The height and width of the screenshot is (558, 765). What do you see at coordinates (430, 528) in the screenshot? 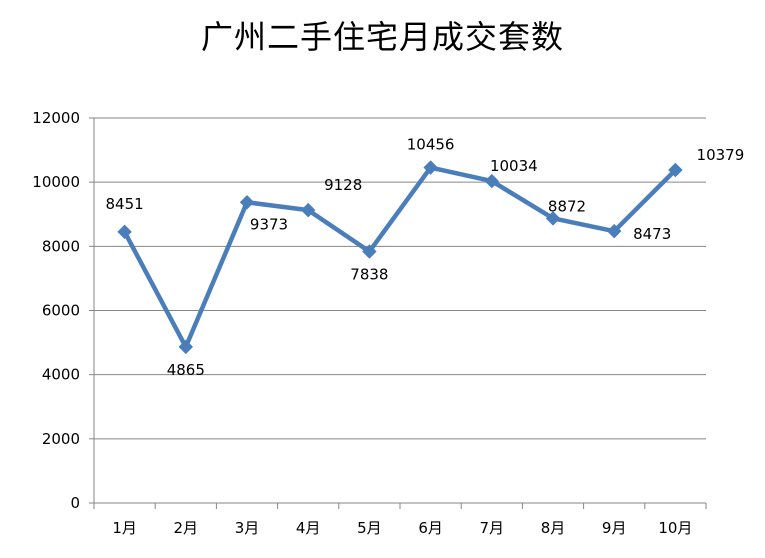
I see `x-tick-label: 6月` at bounding box center [430, 528].